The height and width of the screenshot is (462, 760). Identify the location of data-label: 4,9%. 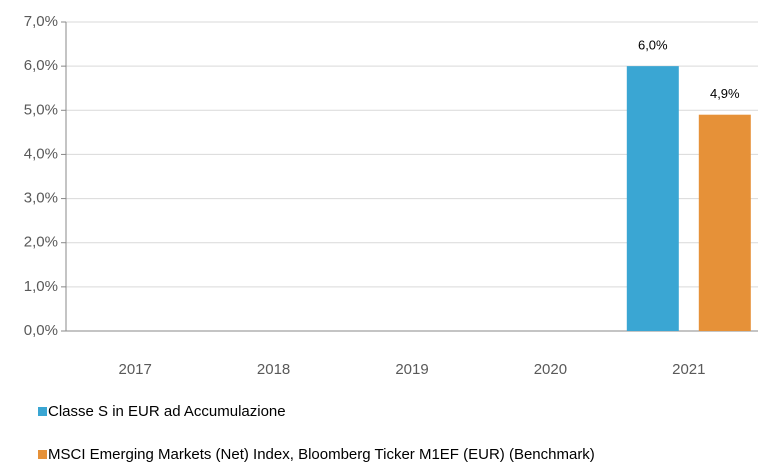
(725, 93).